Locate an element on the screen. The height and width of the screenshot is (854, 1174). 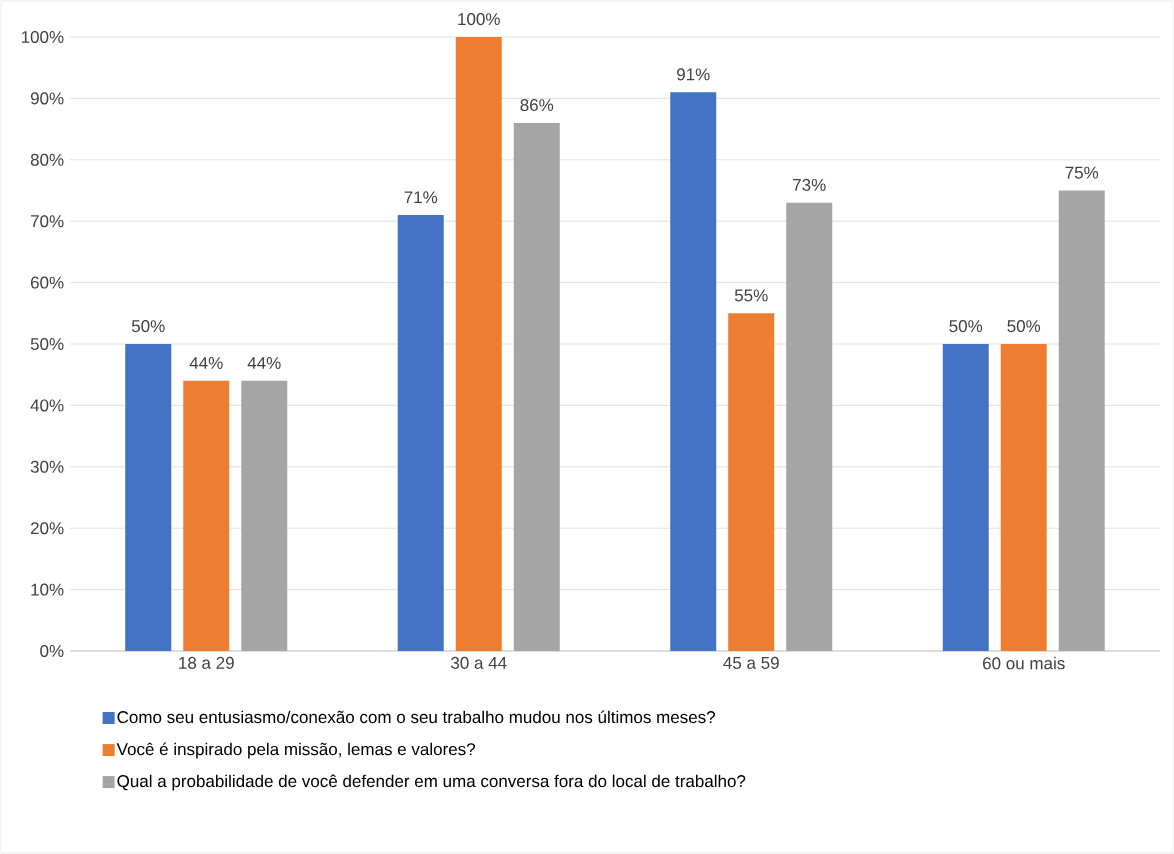
y-tick-label: 40% is located at coordinates (47, 405).